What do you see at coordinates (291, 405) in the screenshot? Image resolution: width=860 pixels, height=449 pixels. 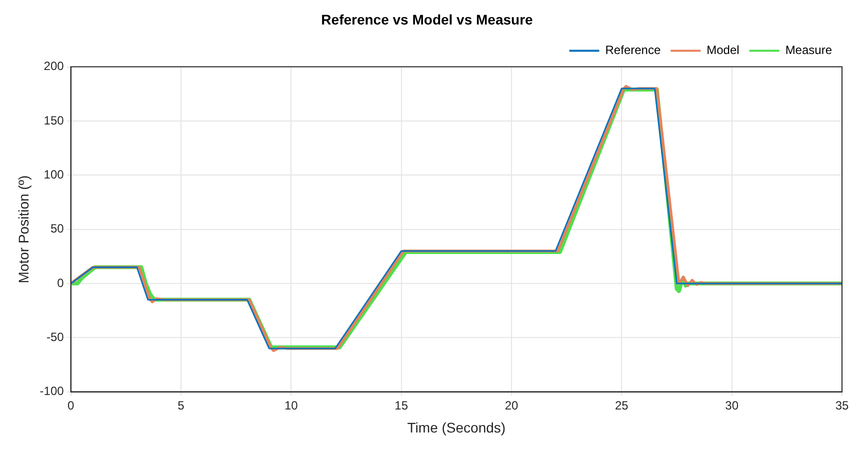 I see `x-tick-label: 10` at bounding box center [291, 405].